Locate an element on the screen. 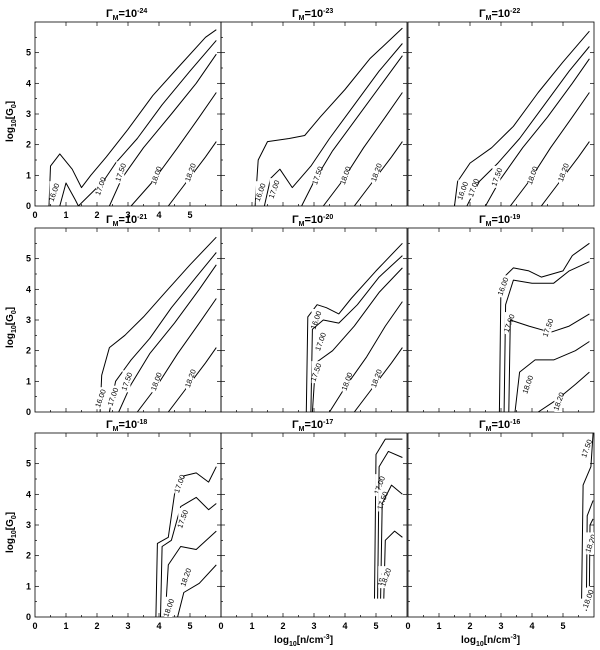 The height and width of the screenshot is (650, 600). panel-title: ΓM=10-20 is located at coordinates (312, 221).